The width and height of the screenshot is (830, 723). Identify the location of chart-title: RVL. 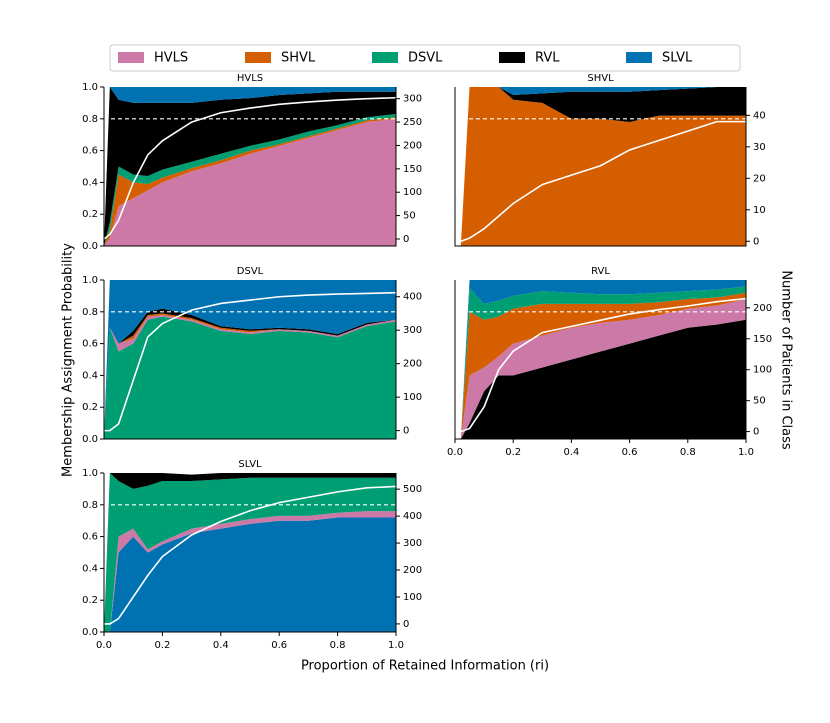
(600, 271).